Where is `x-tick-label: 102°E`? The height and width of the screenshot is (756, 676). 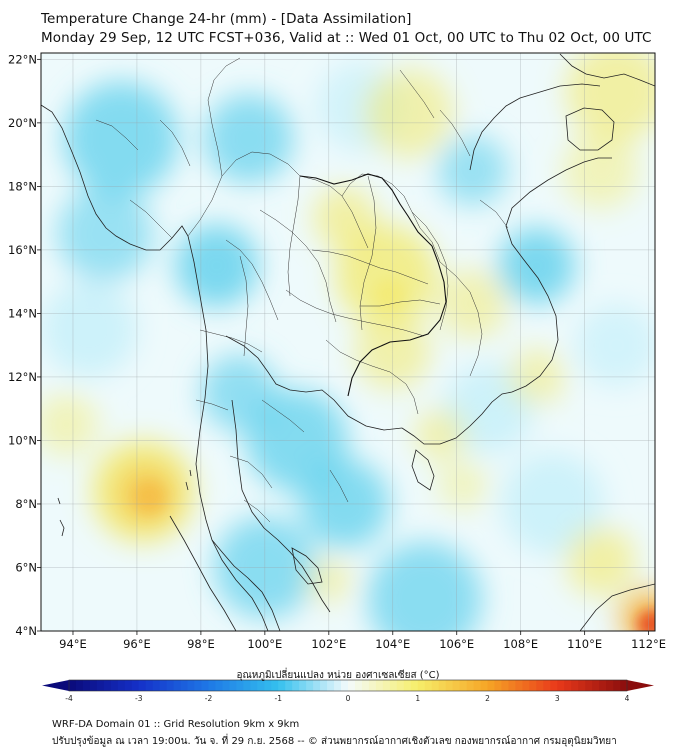 x-tick-label: 102°E is located at coordinates (328, 644).